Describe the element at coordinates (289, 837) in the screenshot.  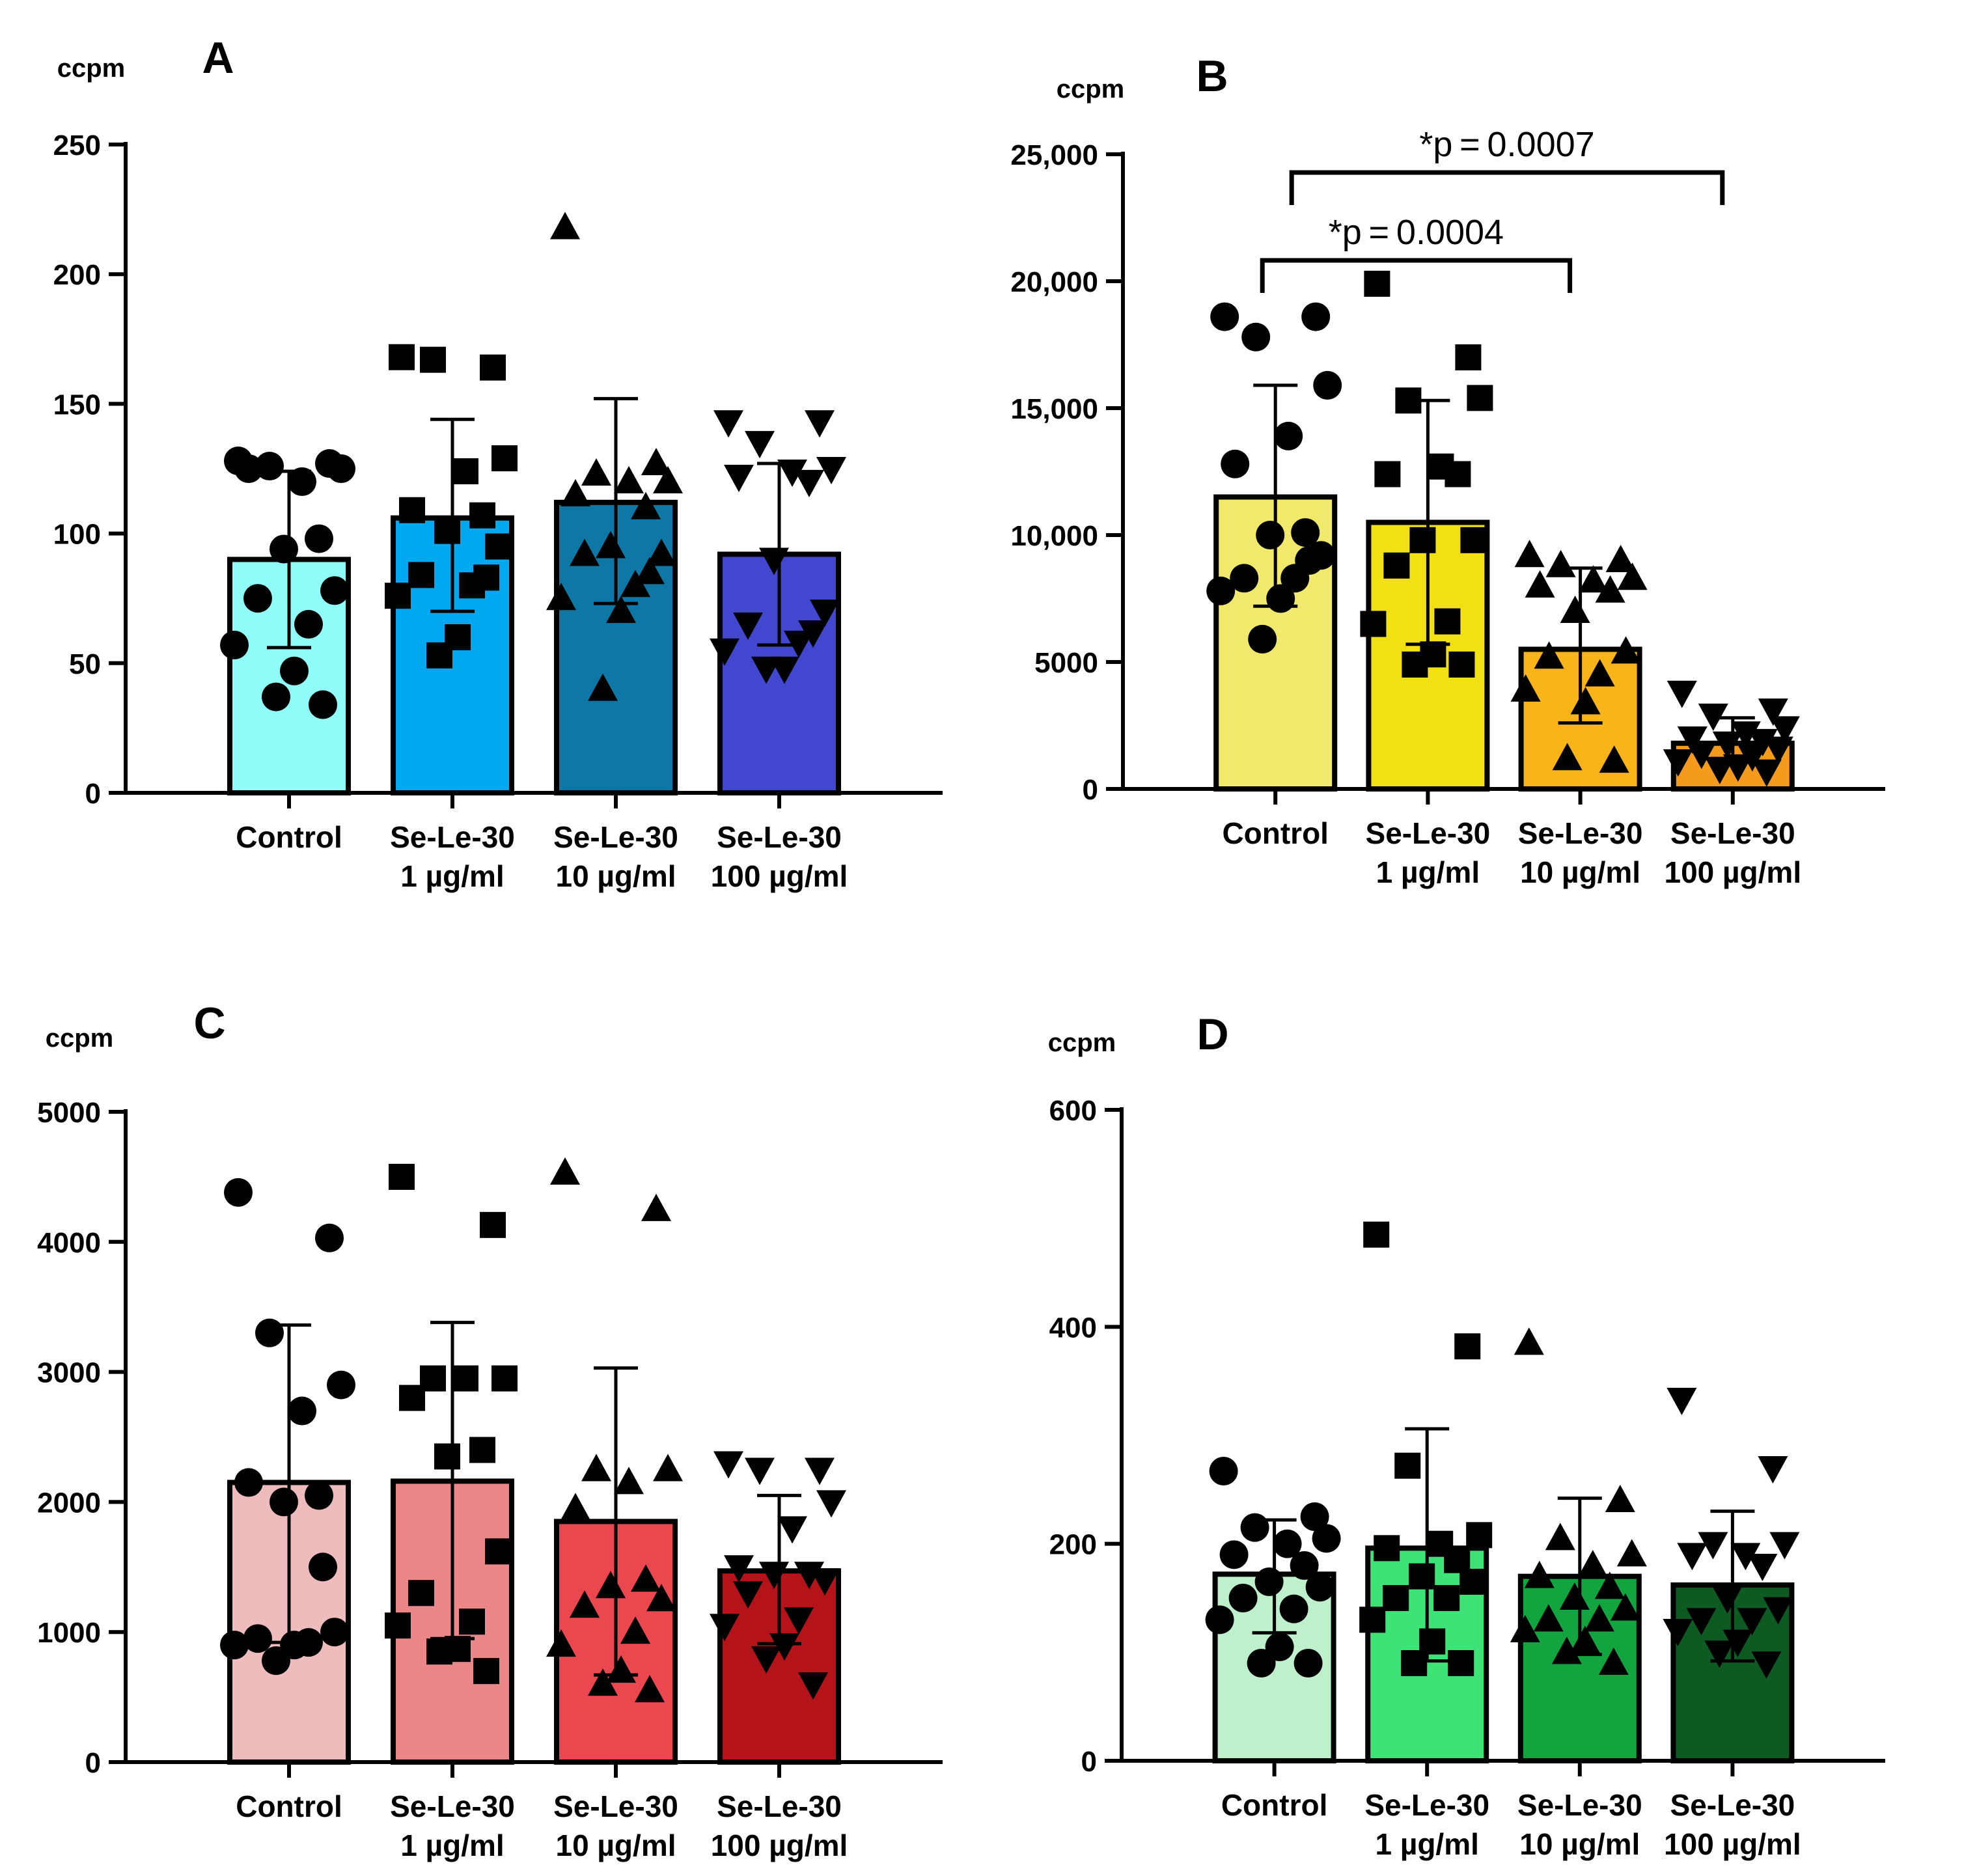
I see `panel-a-category-label-0-0: Control` at that location.